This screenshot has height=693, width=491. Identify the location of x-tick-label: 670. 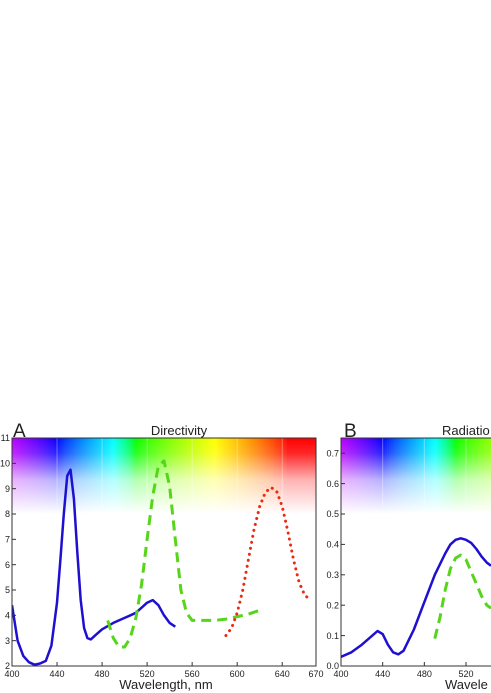
(315, 674).